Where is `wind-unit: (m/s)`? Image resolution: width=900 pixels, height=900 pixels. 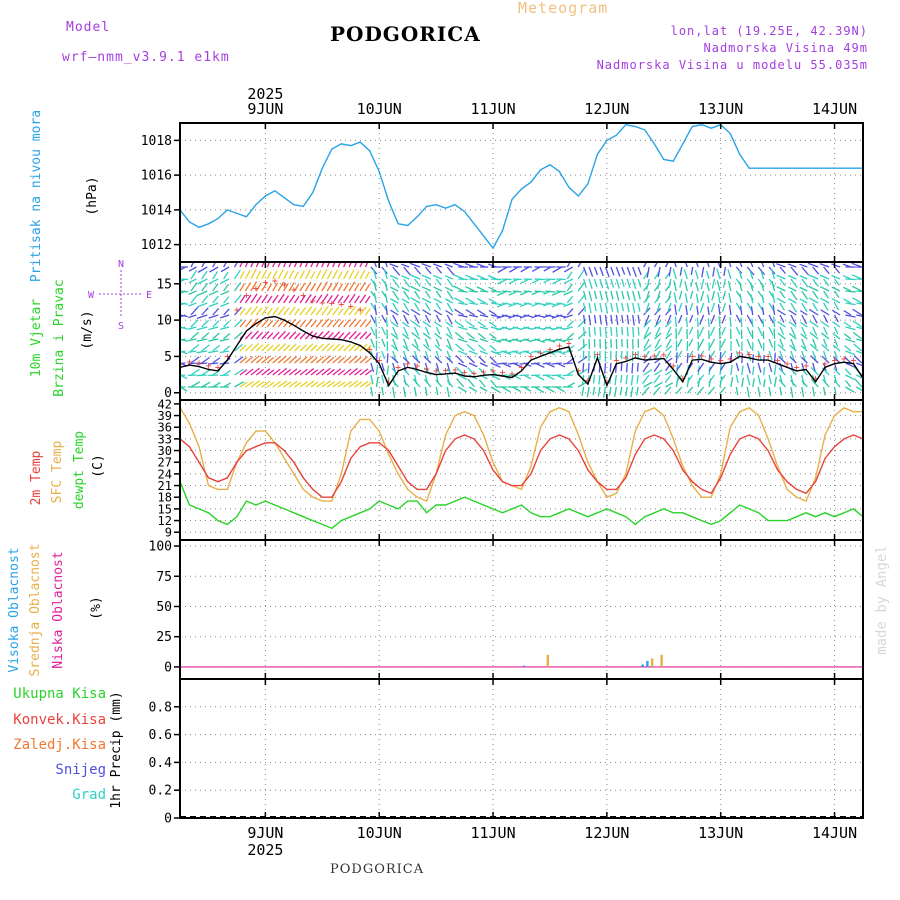 wind-unit: (m/s) is located at coordinates (87, 329).